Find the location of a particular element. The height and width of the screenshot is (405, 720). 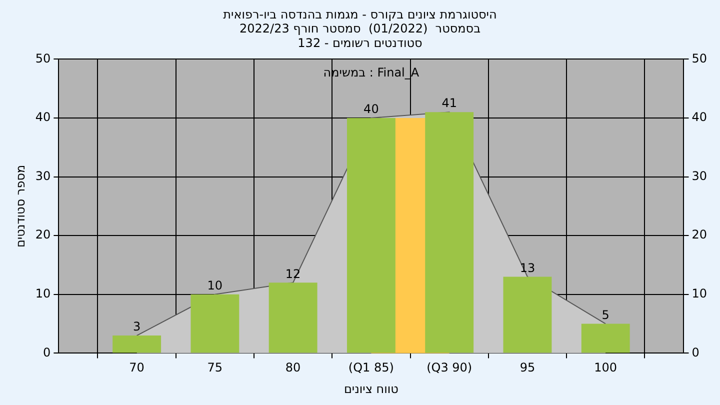

y2-tick-label: 50 is located at coordinates (700, 58).